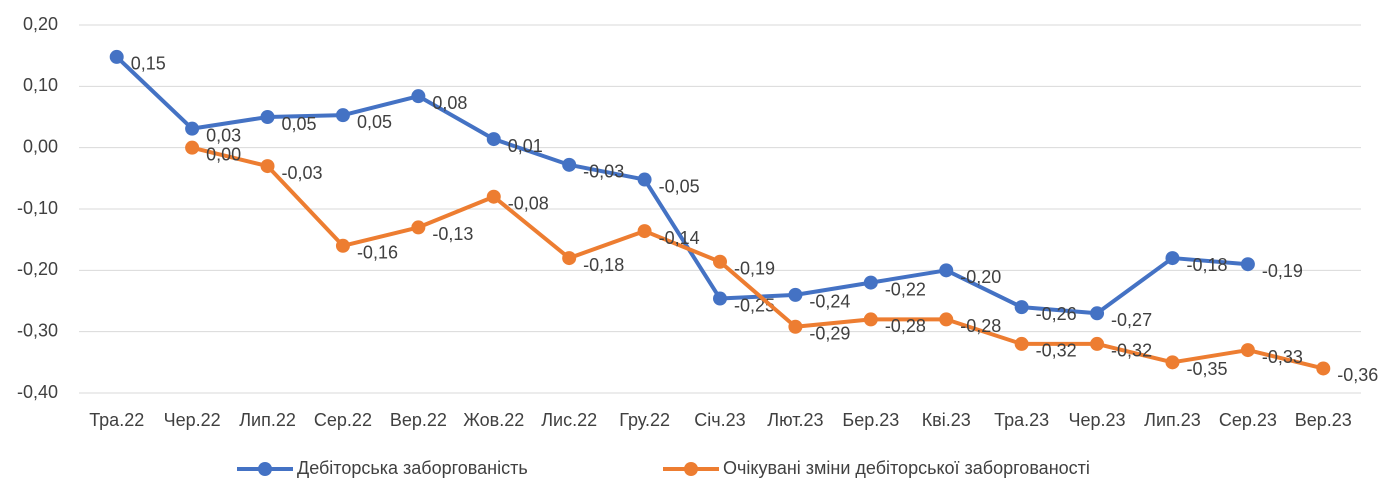  What do you see at coordinates (644, 420) in the screenshot?
I see `x-tick-label: Гру.22` at bounding box center [644, 420].